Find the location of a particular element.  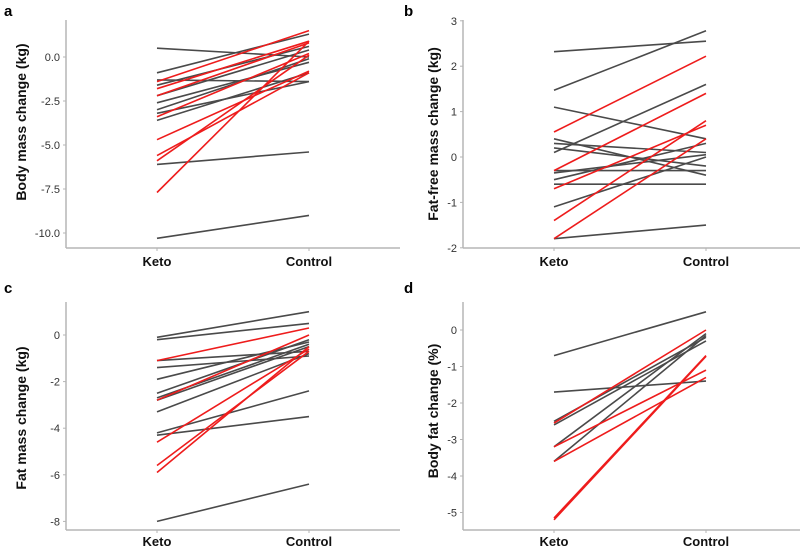

panel-letter-b: b is located at coordinates (408, 11).